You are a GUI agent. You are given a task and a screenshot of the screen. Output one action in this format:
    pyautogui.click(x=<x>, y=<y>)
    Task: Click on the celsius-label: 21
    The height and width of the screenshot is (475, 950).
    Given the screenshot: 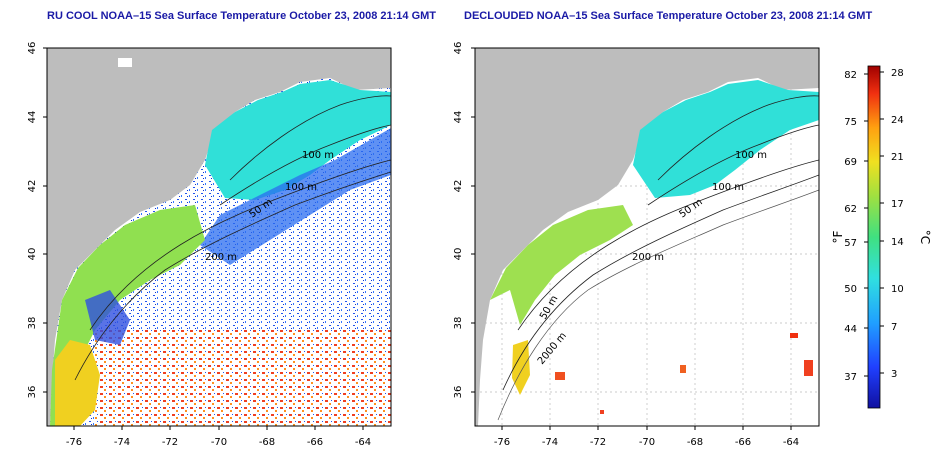 What is the action you would take?
    pyautogui.click(x=897, y=157)
    